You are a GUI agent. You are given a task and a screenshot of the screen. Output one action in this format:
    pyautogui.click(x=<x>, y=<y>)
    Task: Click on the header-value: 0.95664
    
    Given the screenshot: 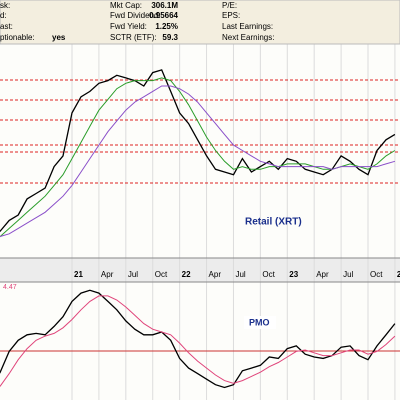 What is the action you would take?
    pyautogui.click(x=163, y=15)
    